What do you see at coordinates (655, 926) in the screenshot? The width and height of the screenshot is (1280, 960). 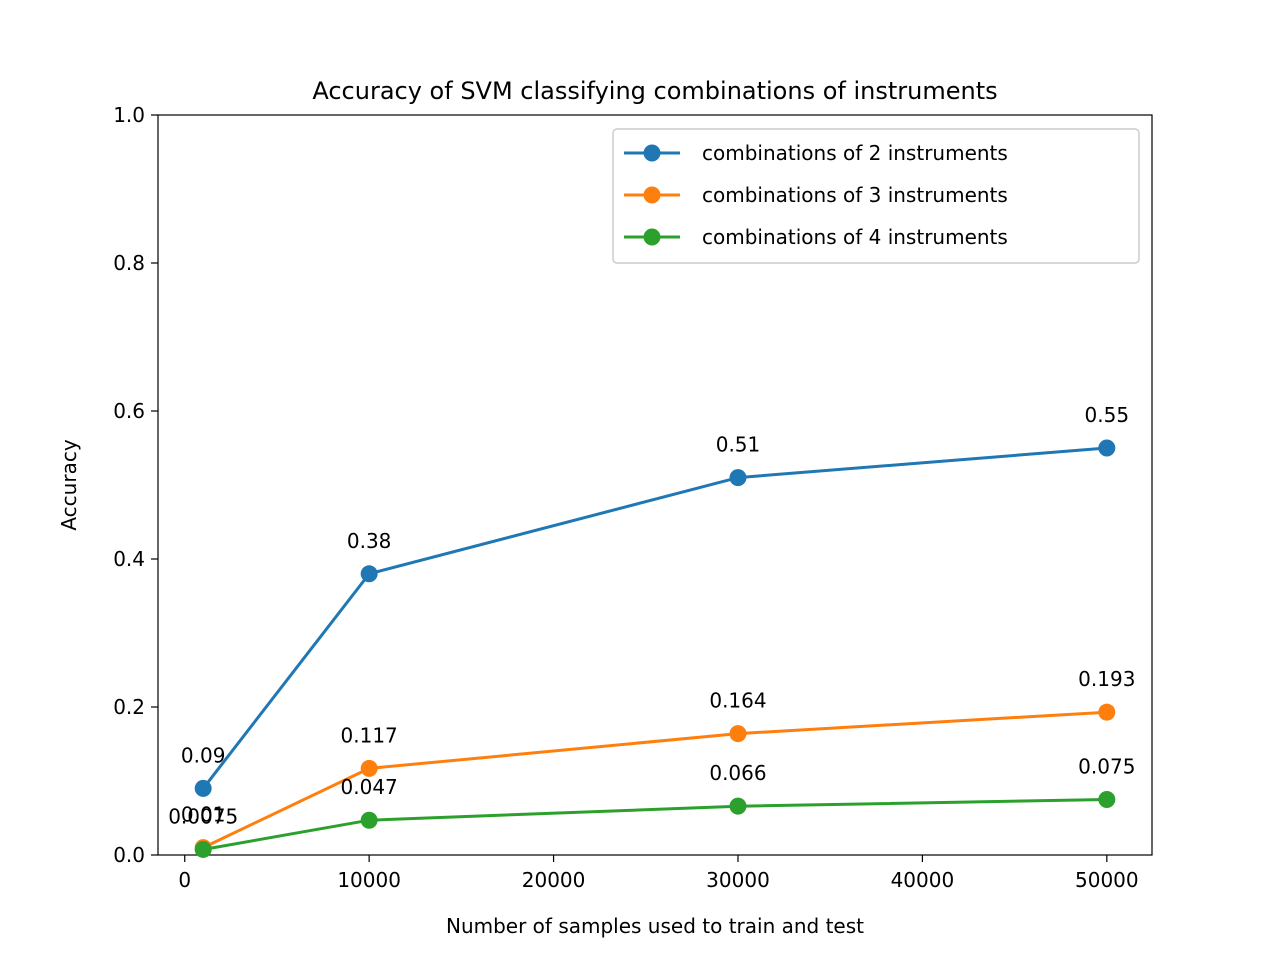 I see `x-axis-label: Number of samples used to train and test` at bounding box center [655, 926].